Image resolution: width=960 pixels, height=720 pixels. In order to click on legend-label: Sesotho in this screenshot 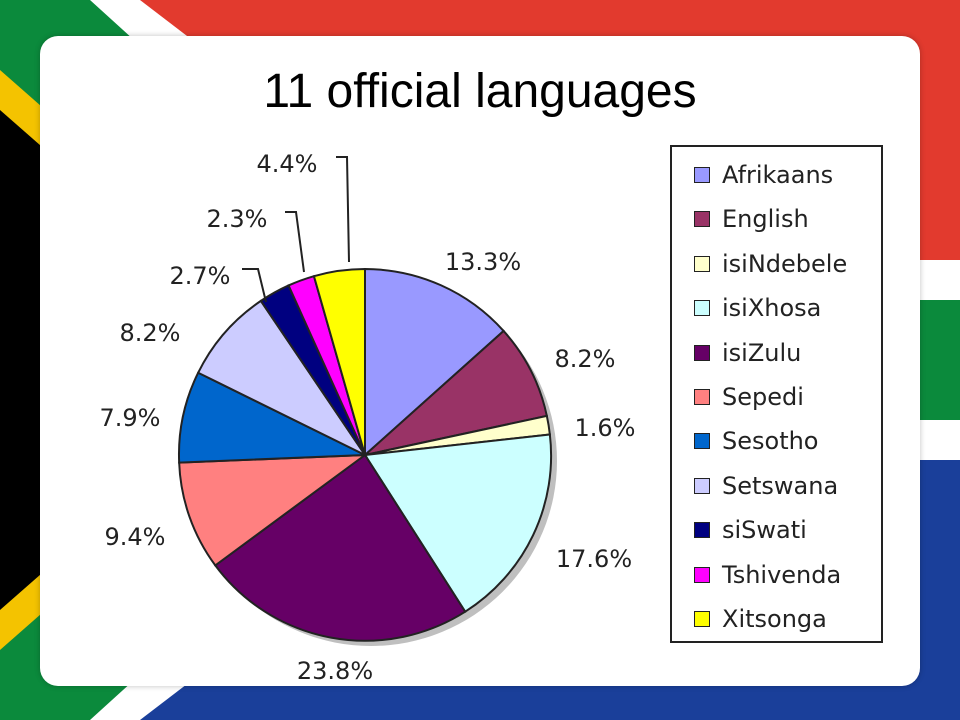, I will do `click(770, 441)`.